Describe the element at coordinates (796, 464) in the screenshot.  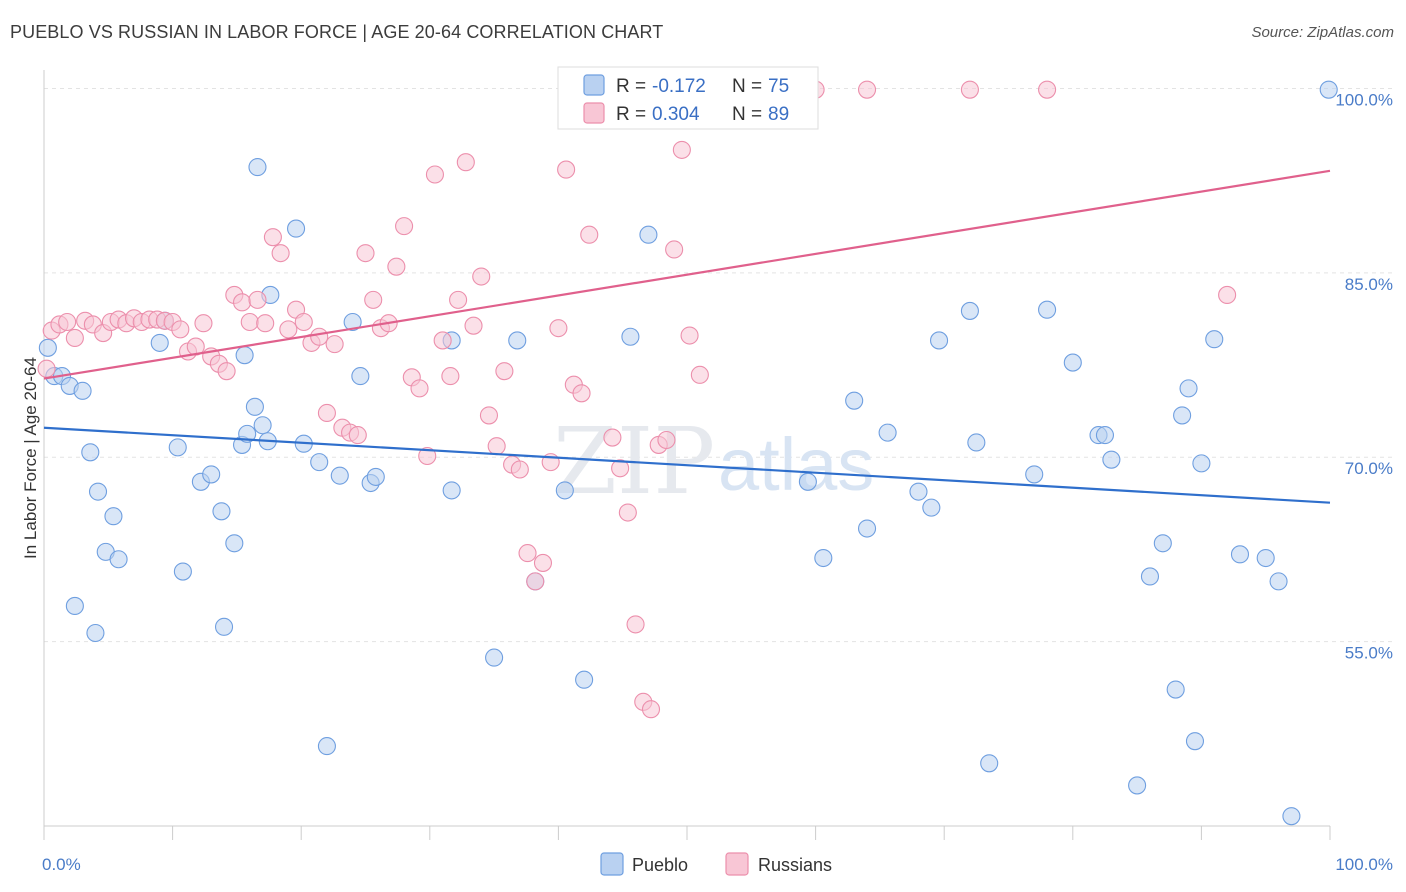
I see `watermark-atlas: atlas` at that location.